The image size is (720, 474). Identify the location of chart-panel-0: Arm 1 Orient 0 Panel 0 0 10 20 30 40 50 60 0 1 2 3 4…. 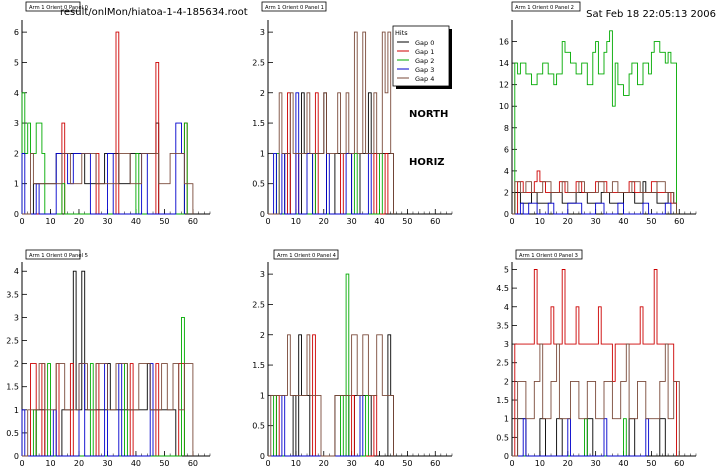
(112, 113).